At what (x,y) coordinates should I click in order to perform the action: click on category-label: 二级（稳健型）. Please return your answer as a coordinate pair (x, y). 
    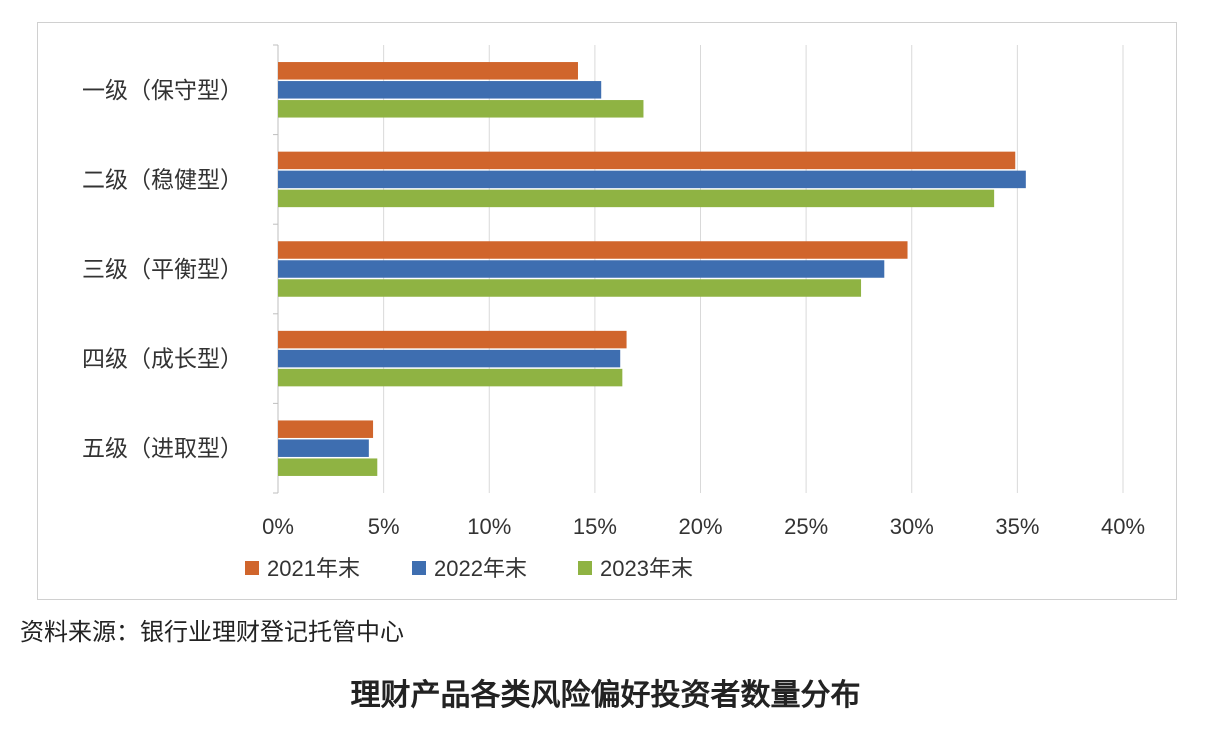
    Looking at the image, I should click on (162, 180).